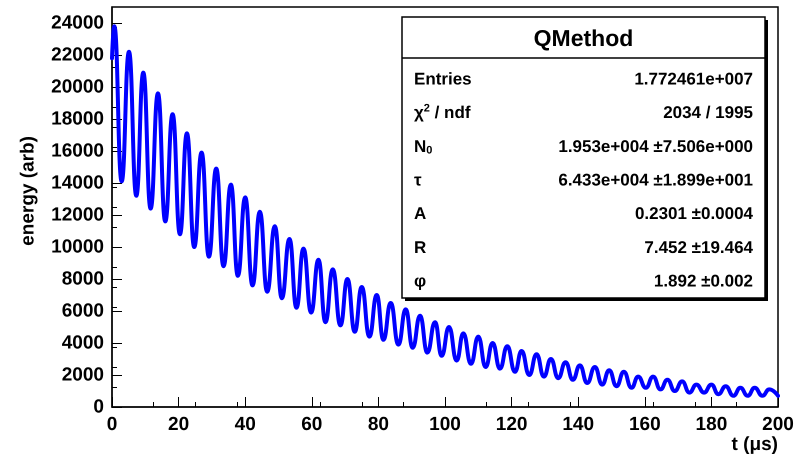 Image resolution: width=810 pixels, height=461 pixels. I want to click on y-tick-label: 22000, so click(77, 55).